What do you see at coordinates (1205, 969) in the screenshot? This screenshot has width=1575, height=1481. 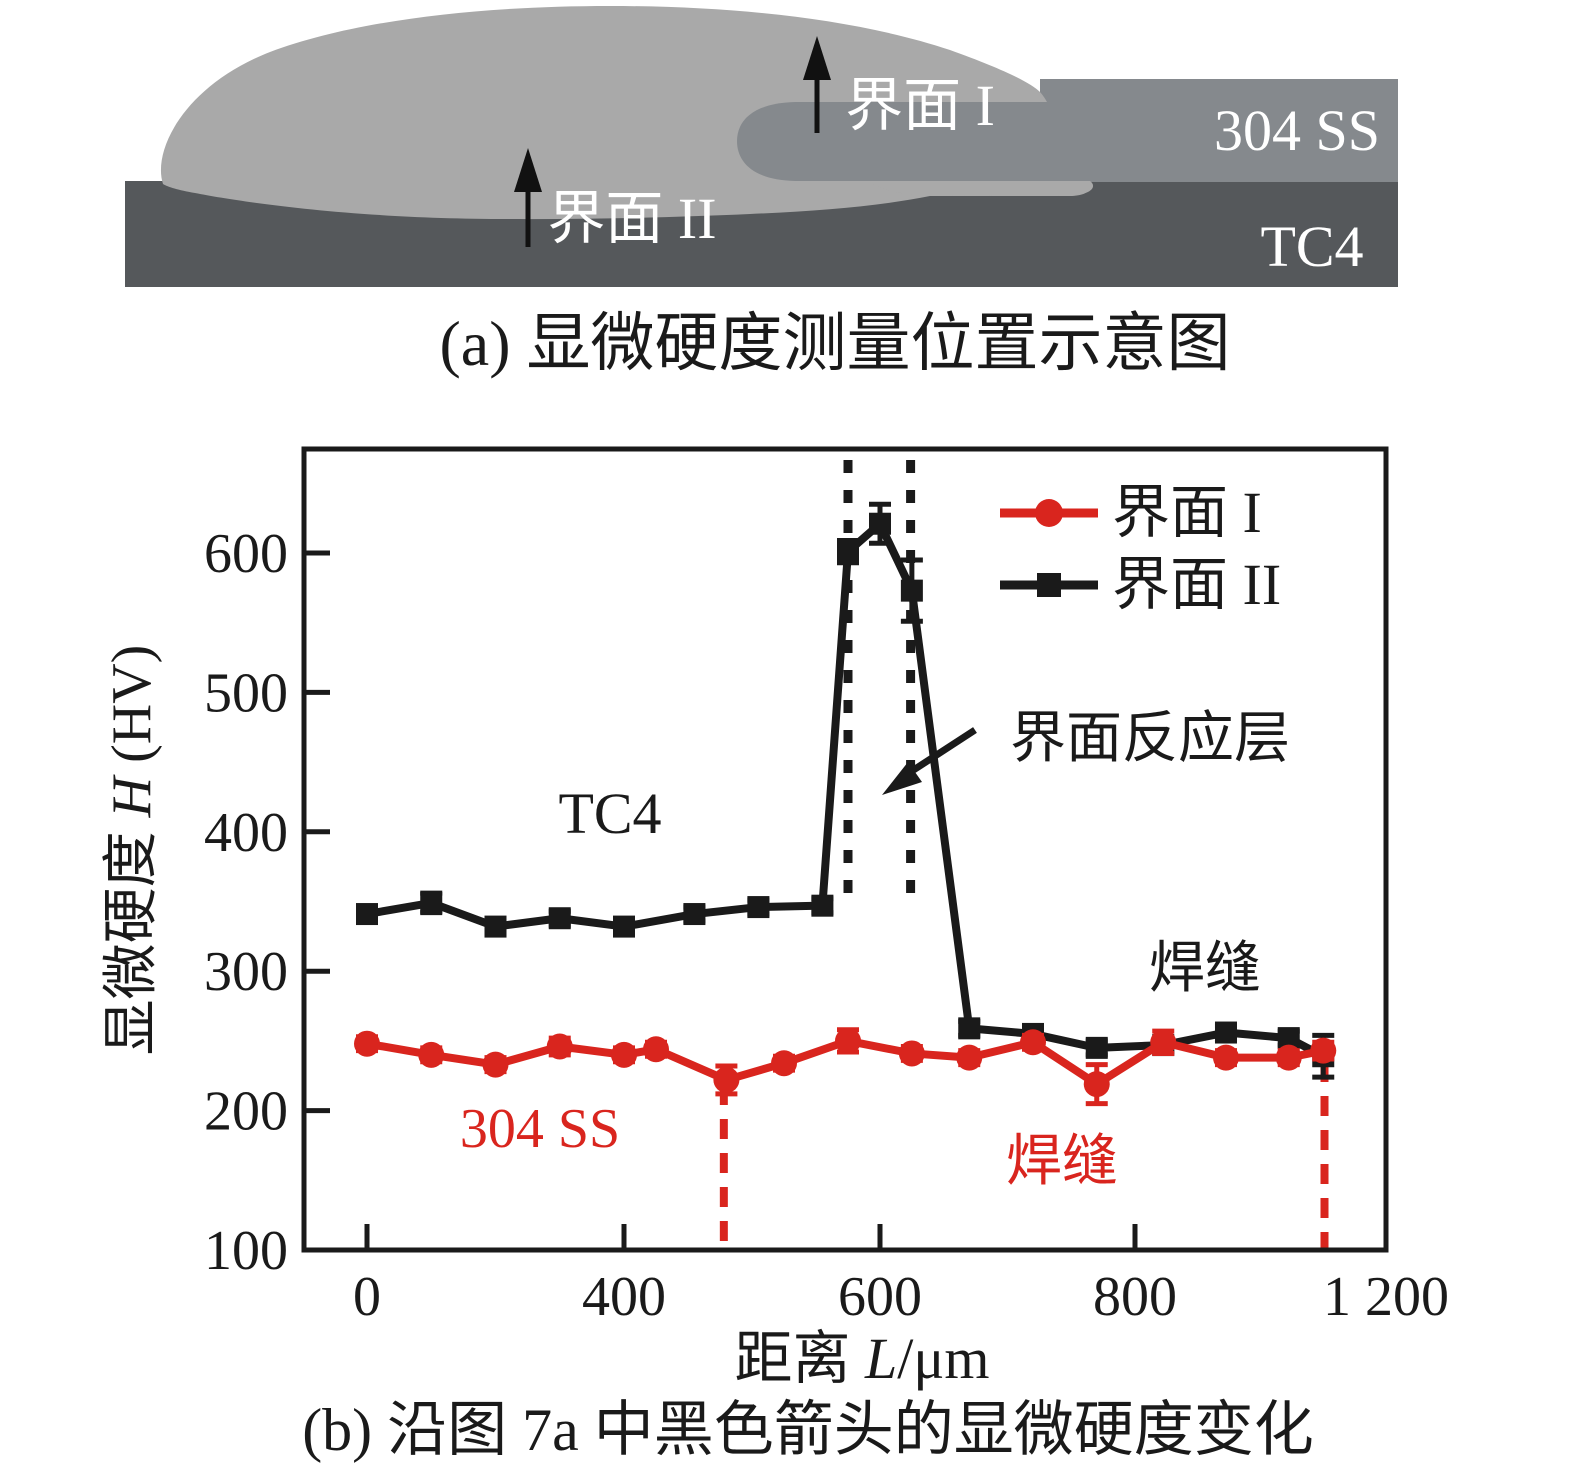 I see `plot-label-weld-black: 焊缝` at bounding box center [1205, 969].